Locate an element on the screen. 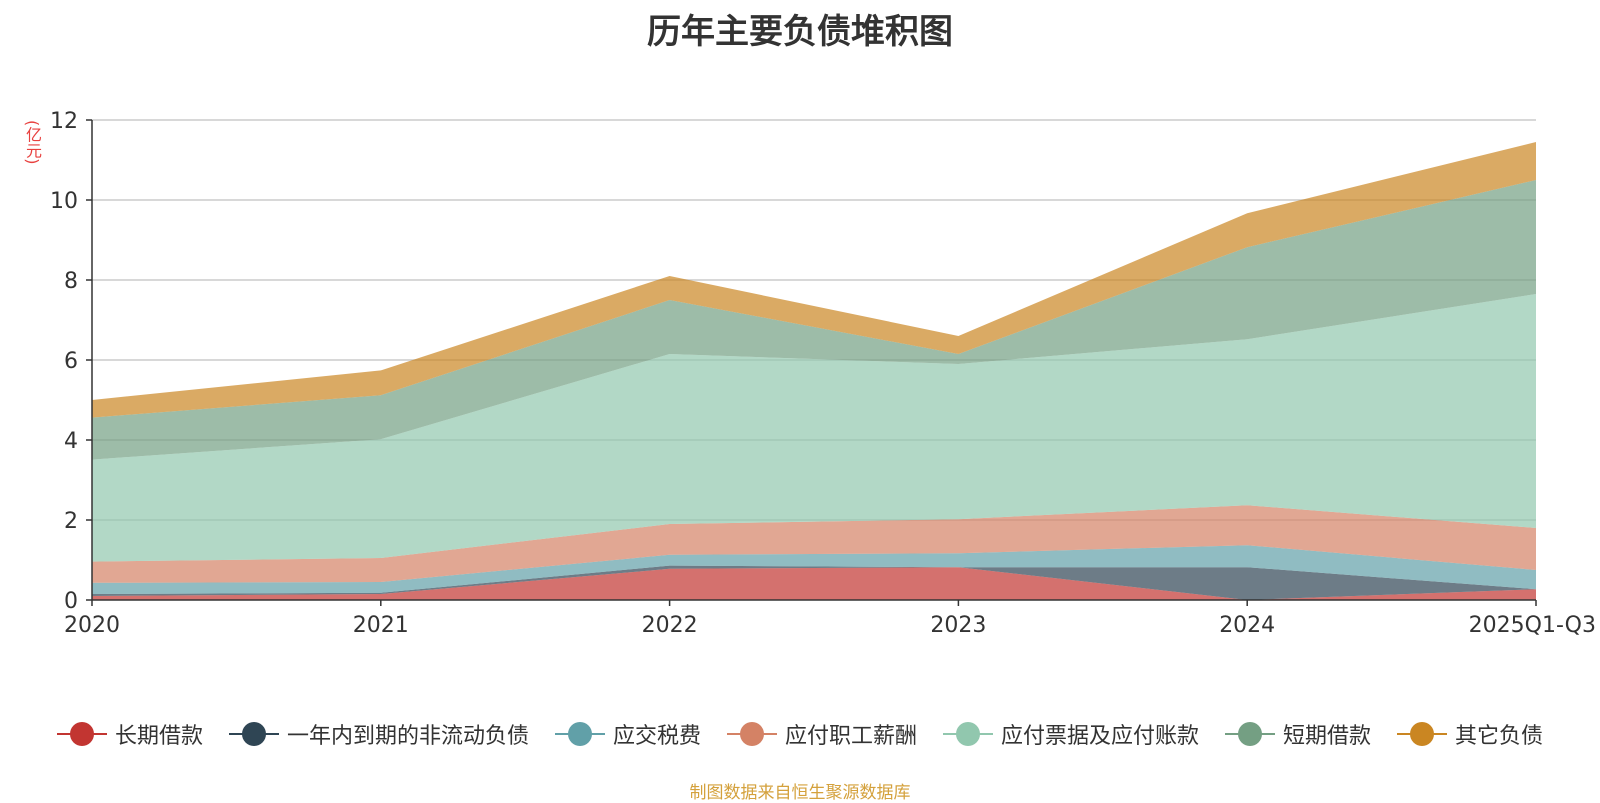  y-tick-label: 6 is located at coordinates (71, 361).